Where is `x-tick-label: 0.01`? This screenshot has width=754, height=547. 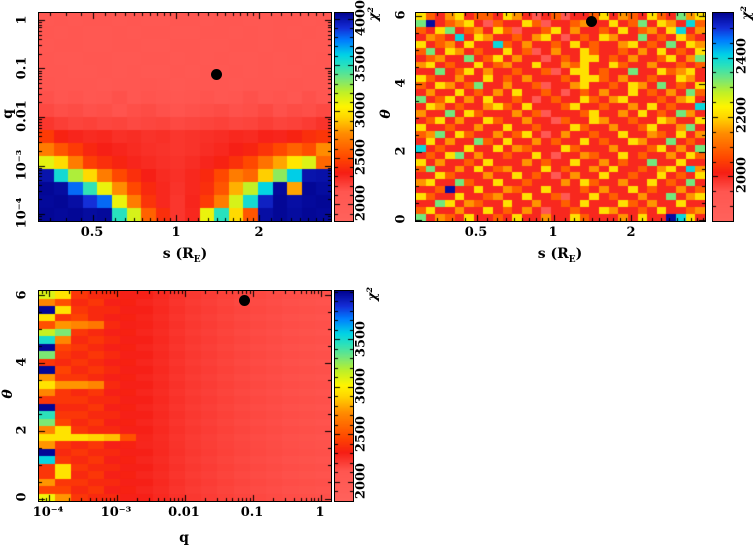 x-tick-label: 0.01 is located at coordinates (184, 512).